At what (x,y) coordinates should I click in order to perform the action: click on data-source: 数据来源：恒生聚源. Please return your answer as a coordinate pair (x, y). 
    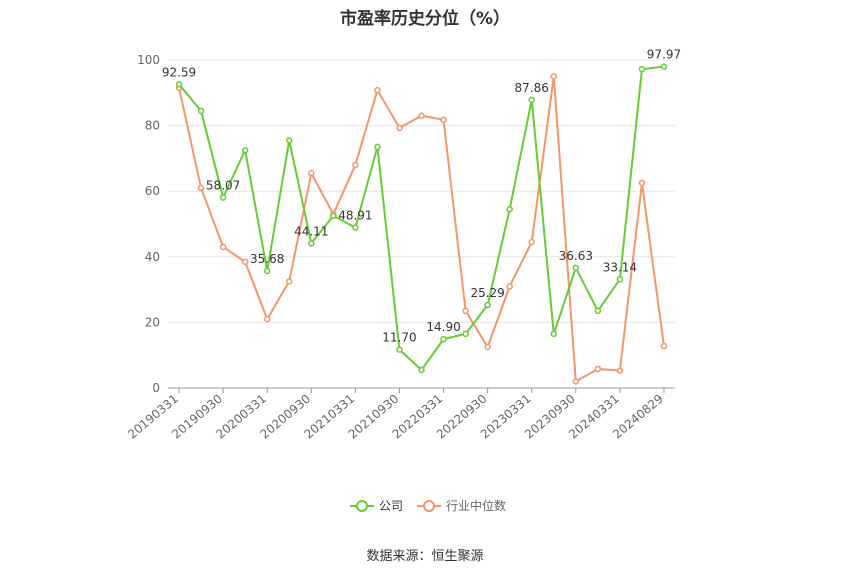
    Looking at the image, I should click on (425, 556).